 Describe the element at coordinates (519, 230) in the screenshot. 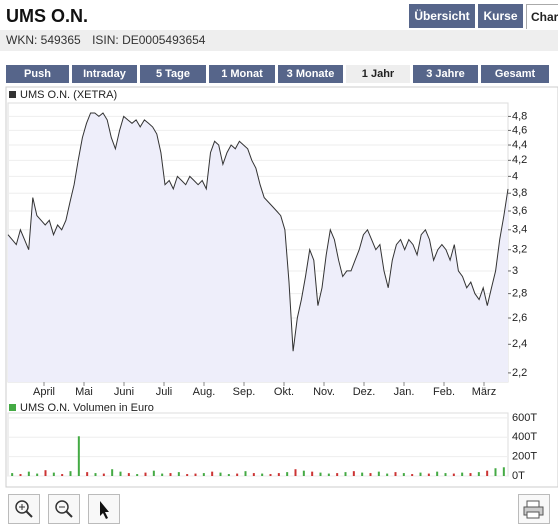

I see `y-tick-label: 3,4` at that location.